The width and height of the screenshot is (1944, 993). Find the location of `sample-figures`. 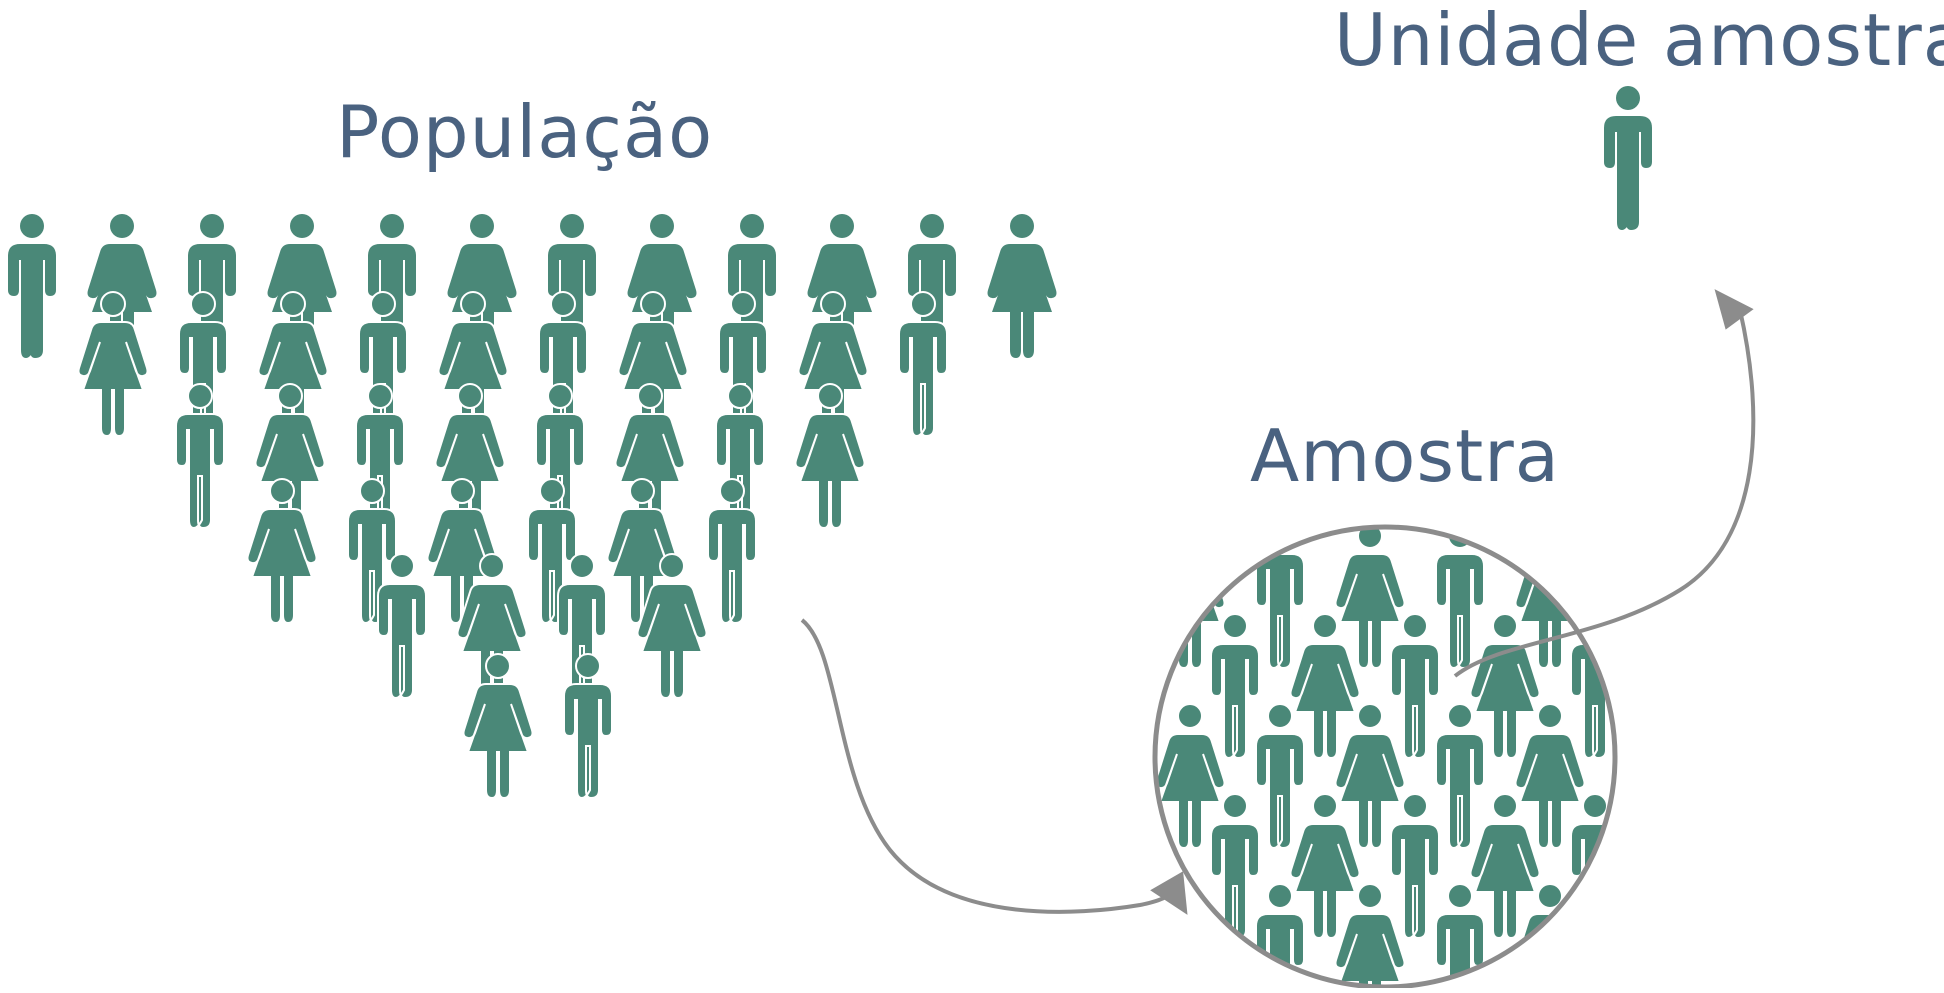

sample-figures is located at coordinates (1437, 756).